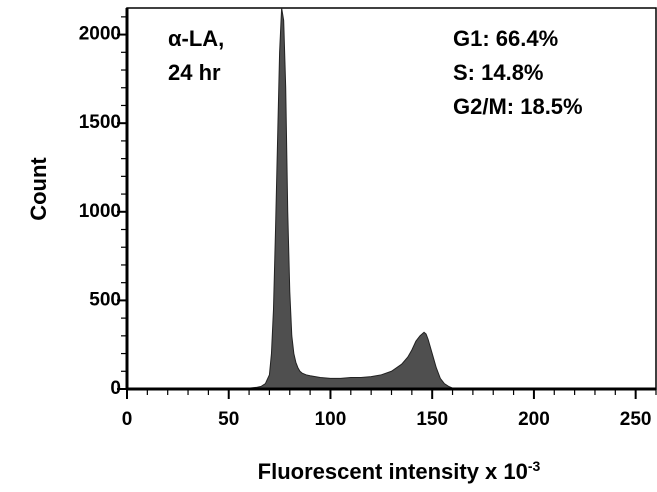 The height and width of the screenshot is (492, 657). Describe the element at coordinates (534, 419) in the screenshot. I see `x-tick-label: 200` at that location.